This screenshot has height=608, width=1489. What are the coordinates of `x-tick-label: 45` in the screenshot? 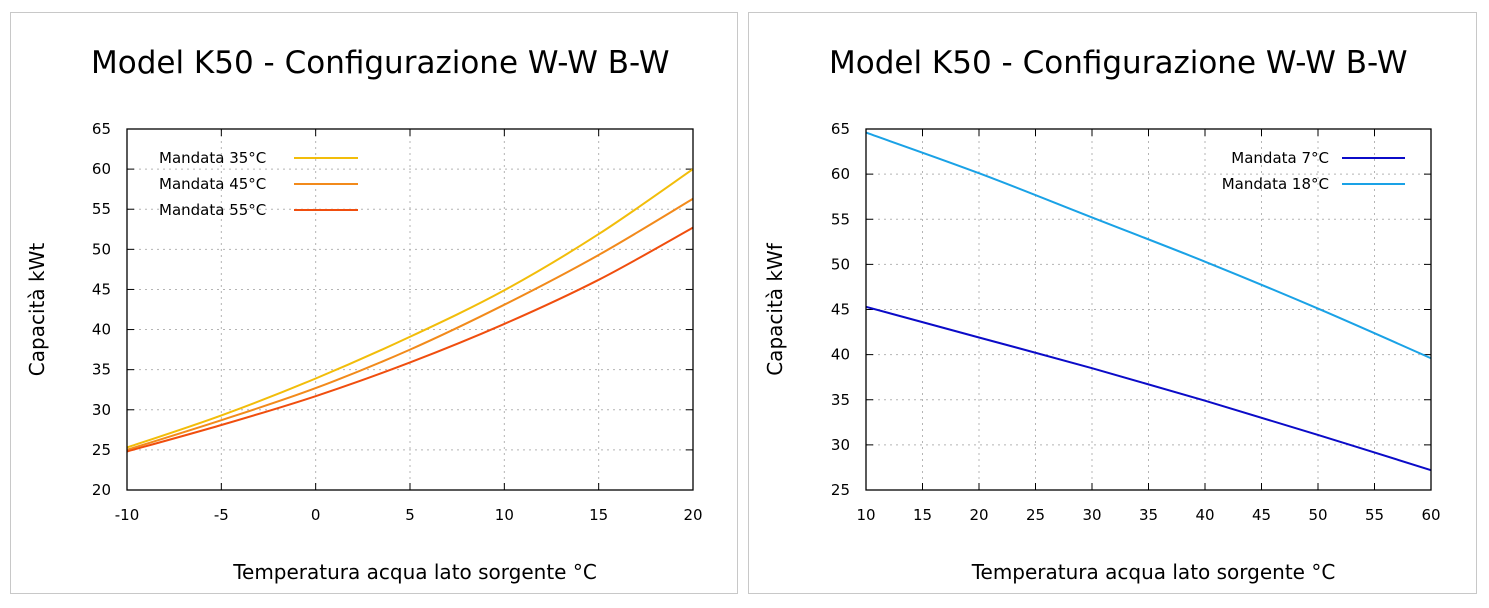 It's located at (1261, 515).